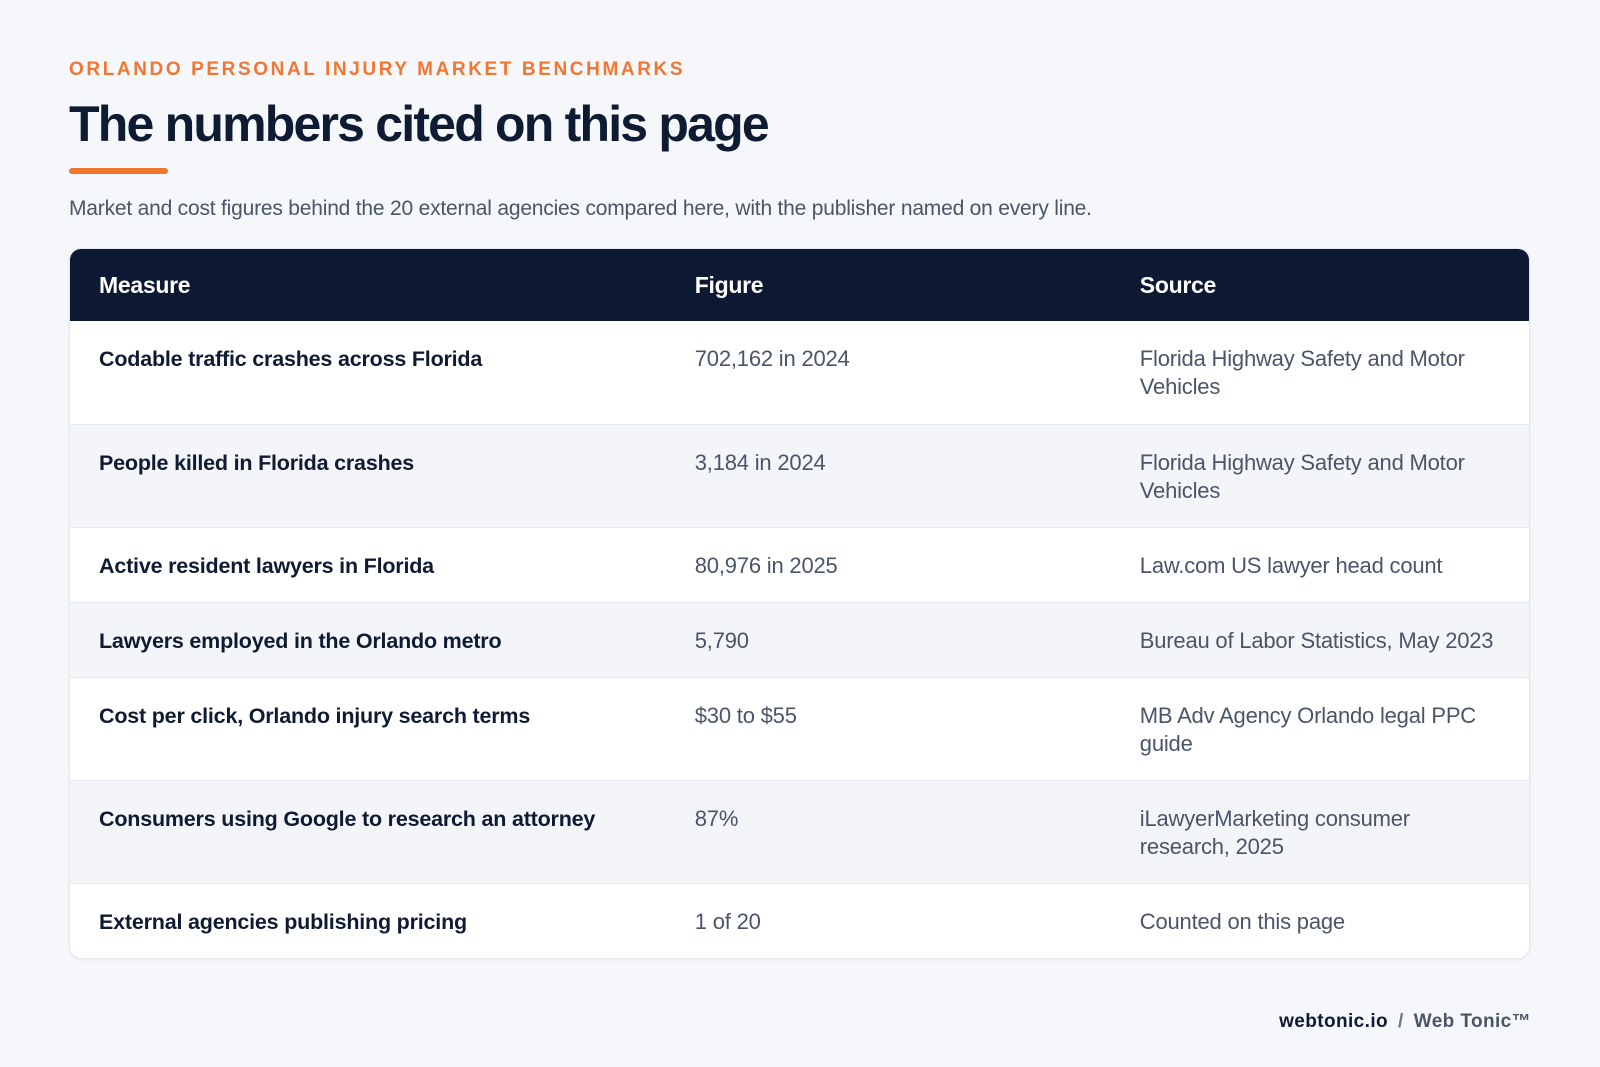 The image size is (1600, 1067). I want to click on footer-site: webtonic.io, so click(1334, 1021).